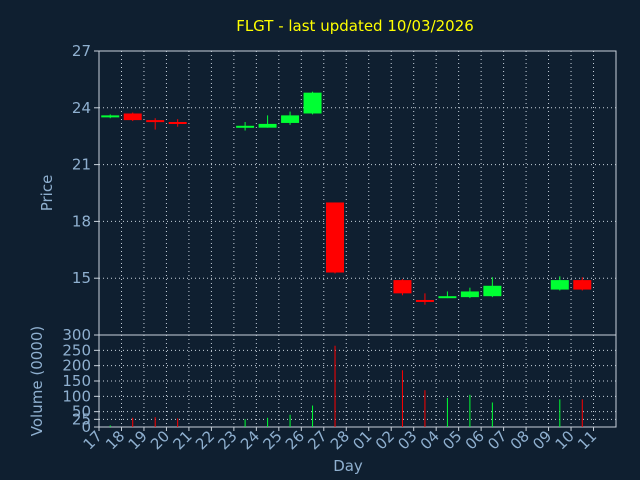 This screenshot has height=480, width=640. Describe the element at coordinates (76, 396) in the screenshot. I see `volume-tick-label: 100` at that location.